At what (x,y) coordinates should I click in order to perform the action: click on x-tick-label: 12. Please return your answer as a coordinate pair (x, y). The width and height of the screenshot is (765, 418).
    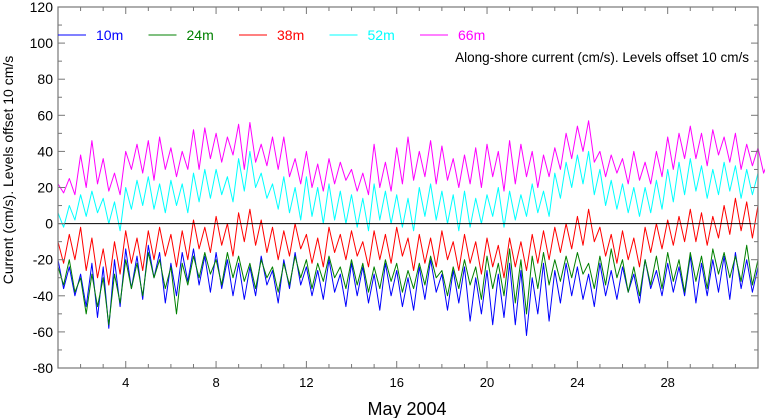
    Looking at the image, I should click on (306, 382).